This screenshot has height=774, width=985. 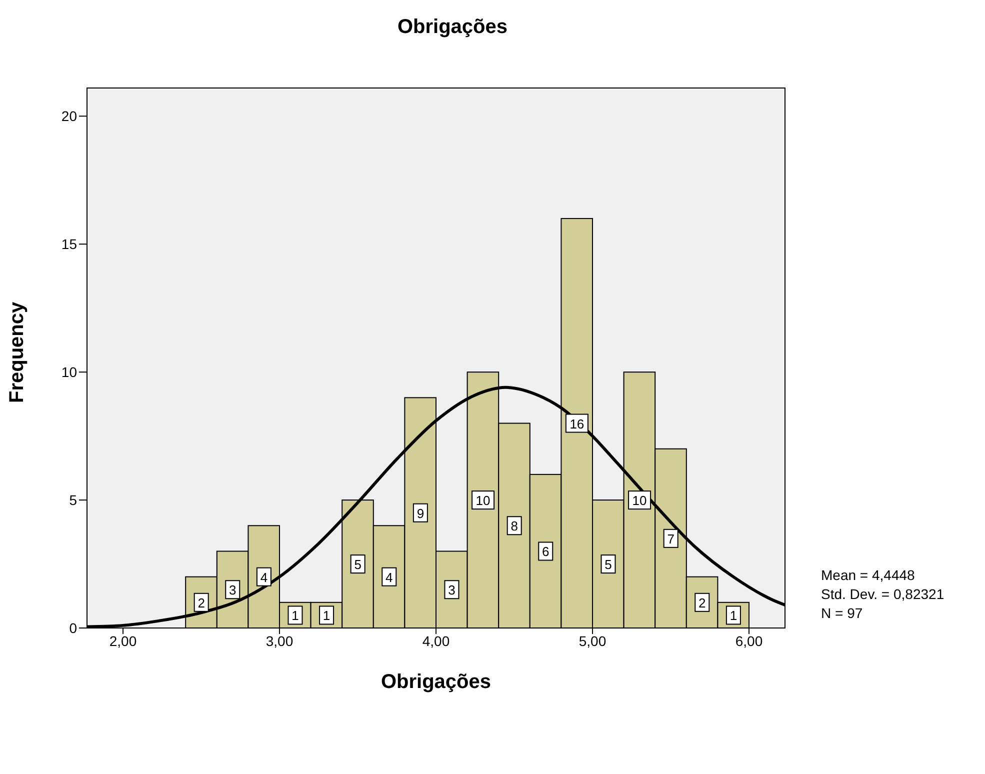 What do you see at coordinates (436, 640) in the screenshot?
I see `x-tick-label: 4,00` at bounding box center [436, 640].